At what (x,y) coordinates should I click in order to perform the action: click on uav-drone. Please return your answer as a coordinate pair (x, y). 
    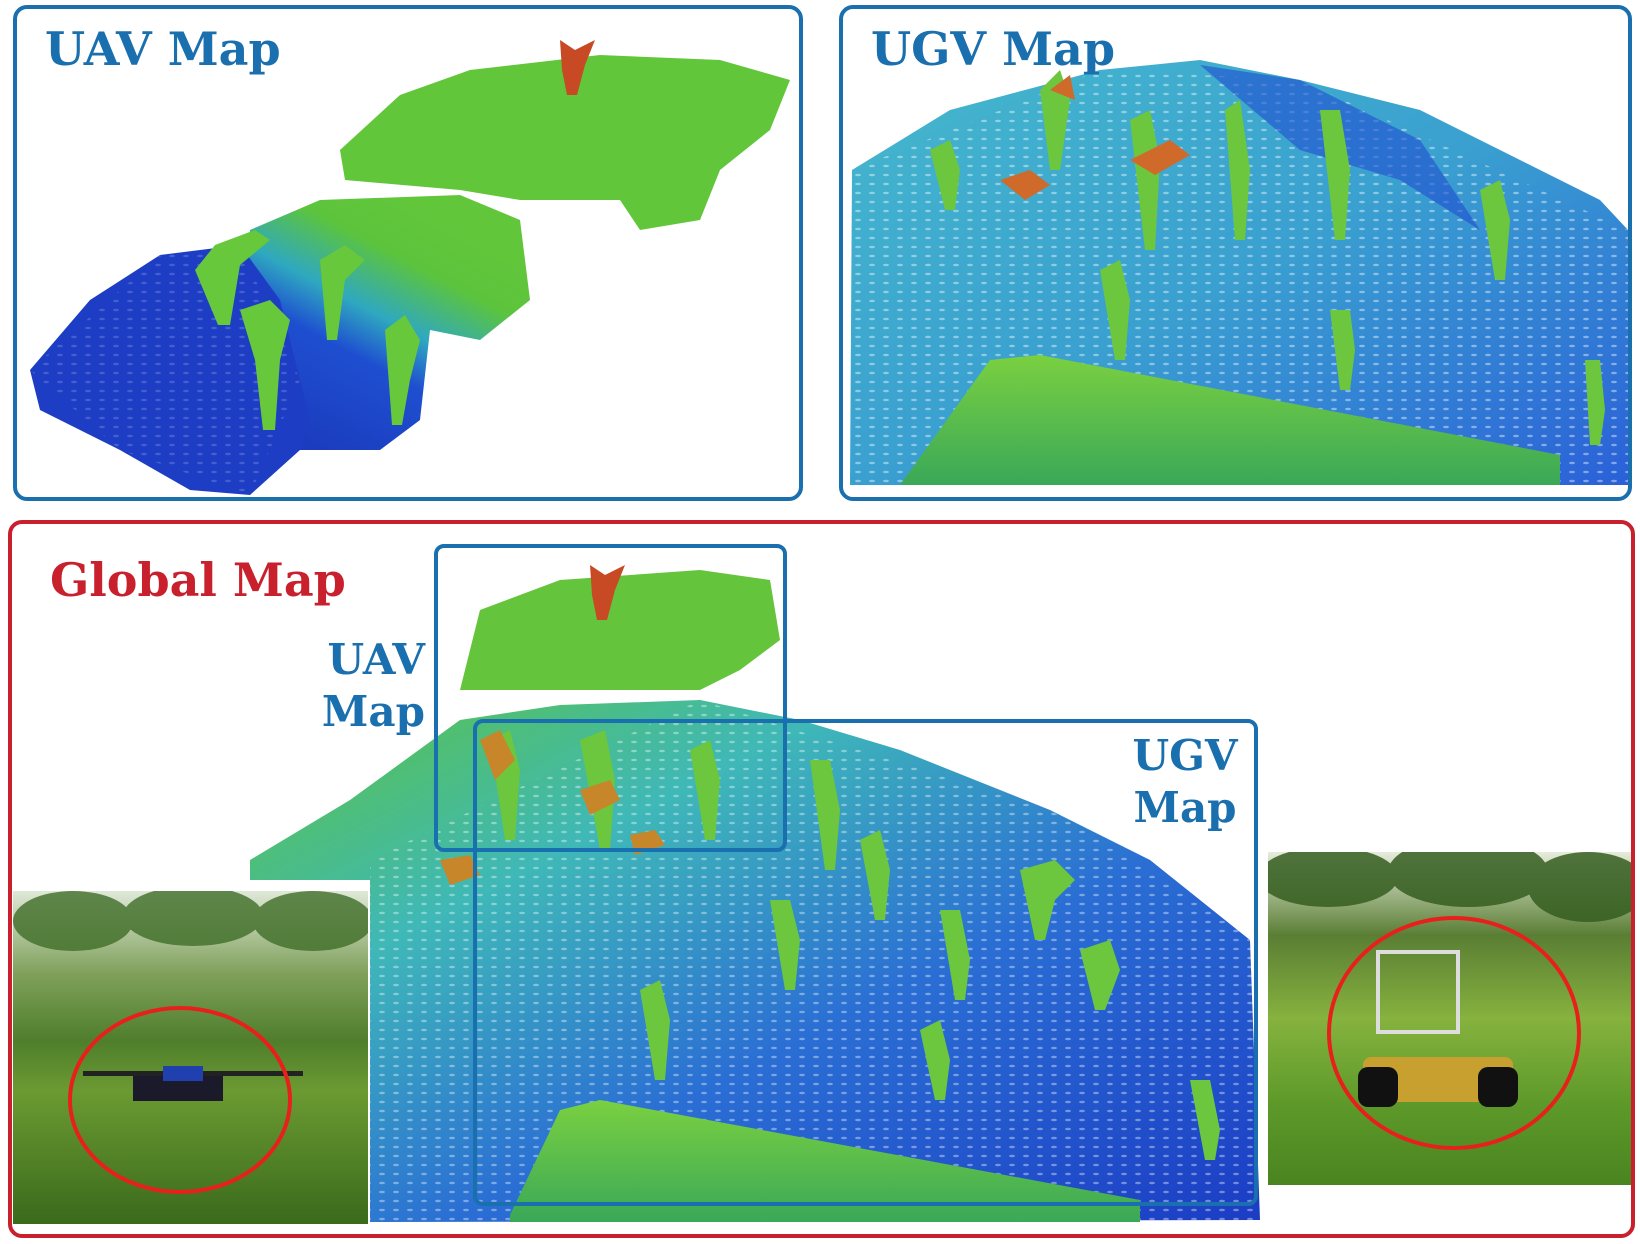
    Looking at the image, I should click on (193, 1083).